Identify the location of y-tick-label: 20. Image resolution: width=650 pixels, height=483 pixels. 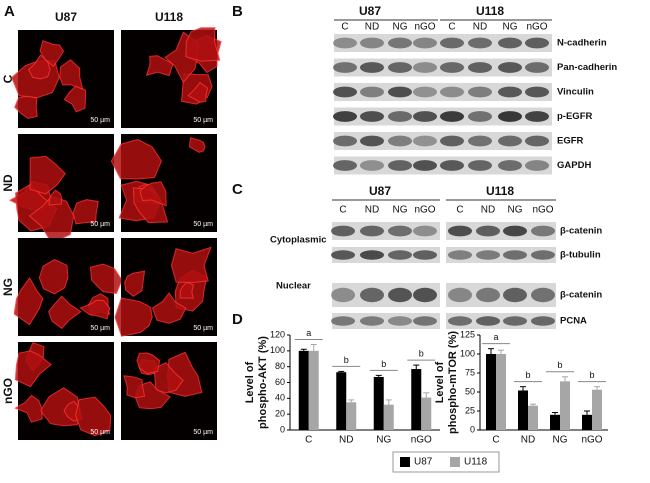
(280, 414).